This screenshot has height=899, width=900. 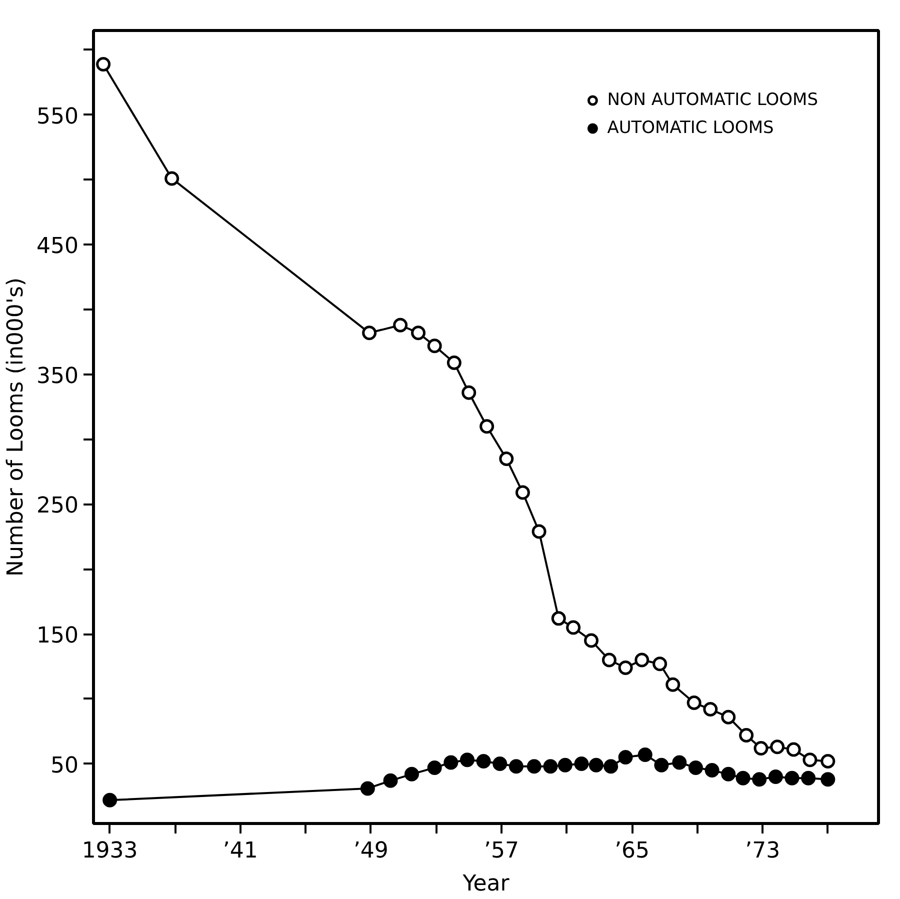 I want to click on x-tick-label: ’41, so click(x=240, y=851).